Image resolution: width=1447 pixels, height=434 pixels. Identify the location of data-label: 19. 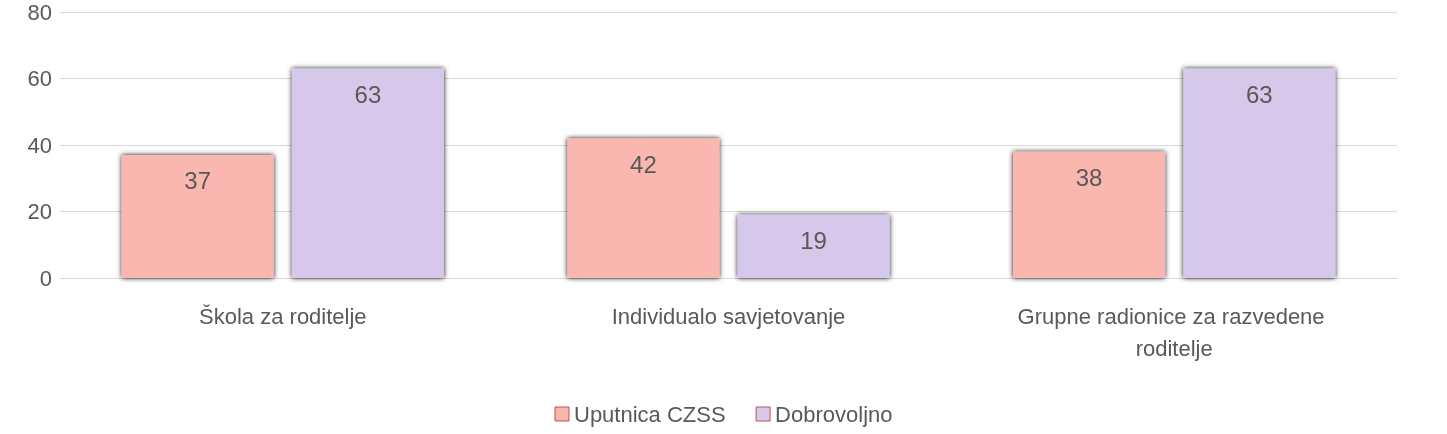
(813, 241).